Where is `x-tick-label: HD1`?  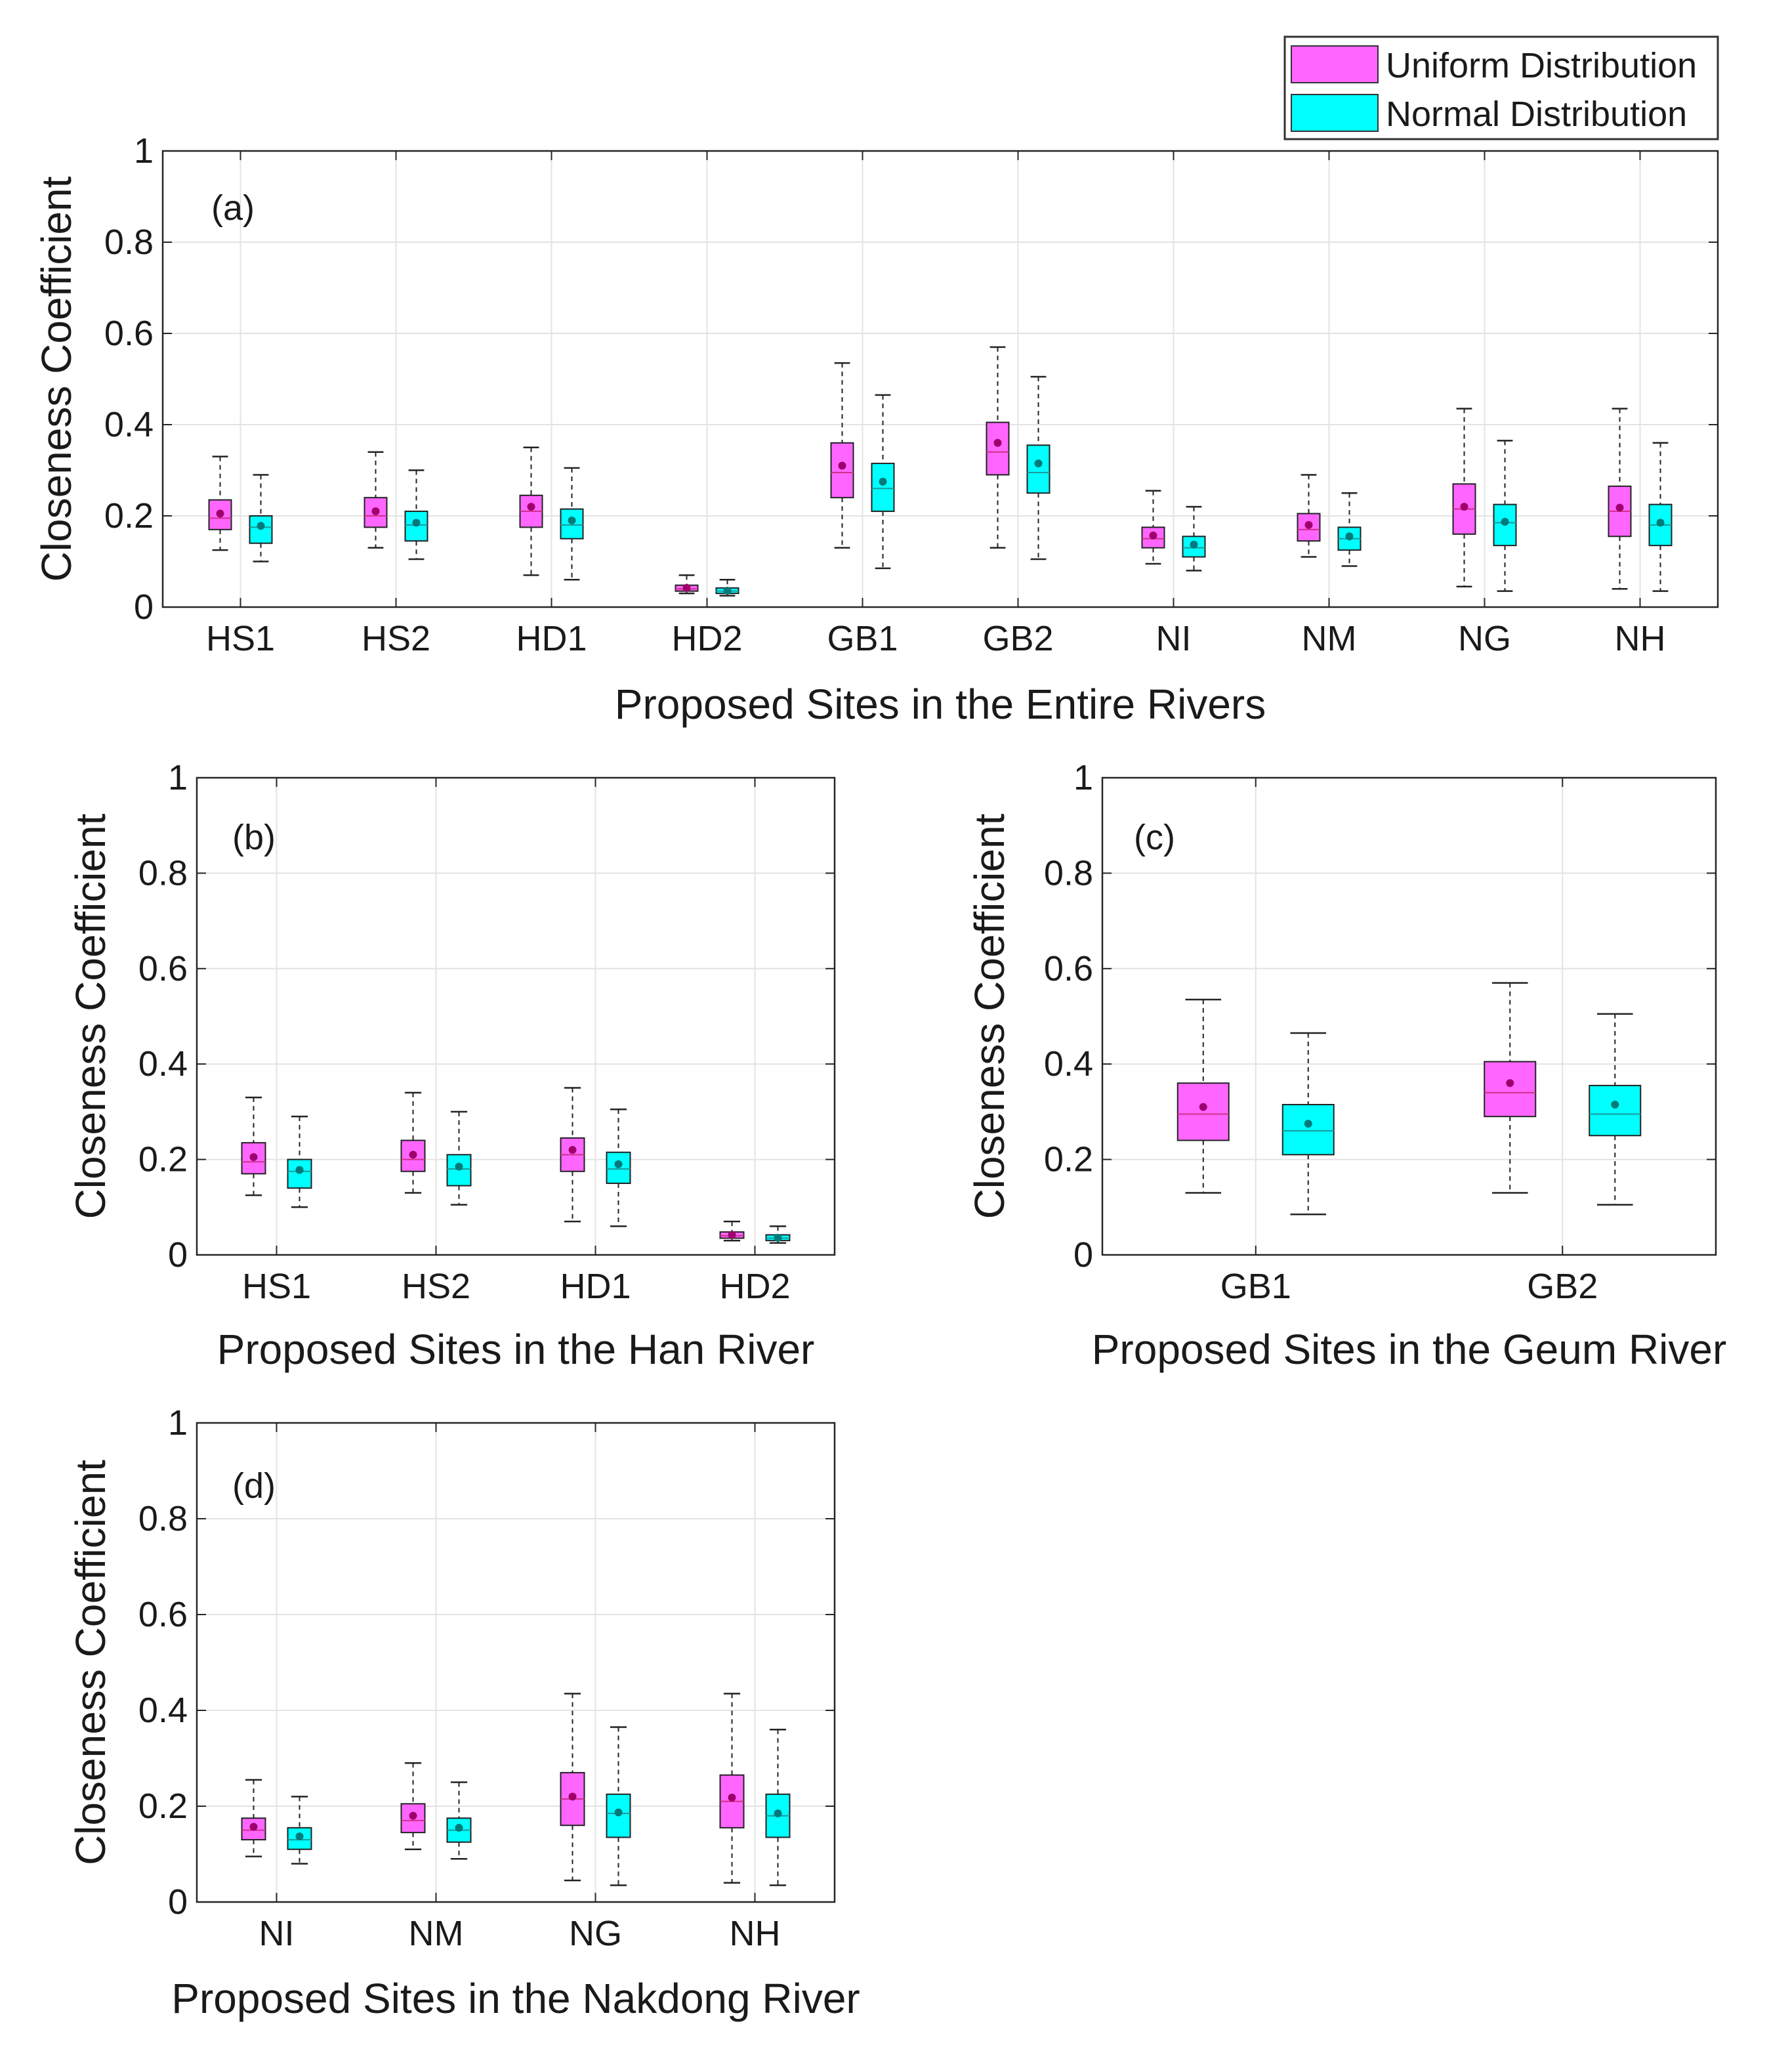 x-tick-label: HD1 is located at coordinates (551, 639).